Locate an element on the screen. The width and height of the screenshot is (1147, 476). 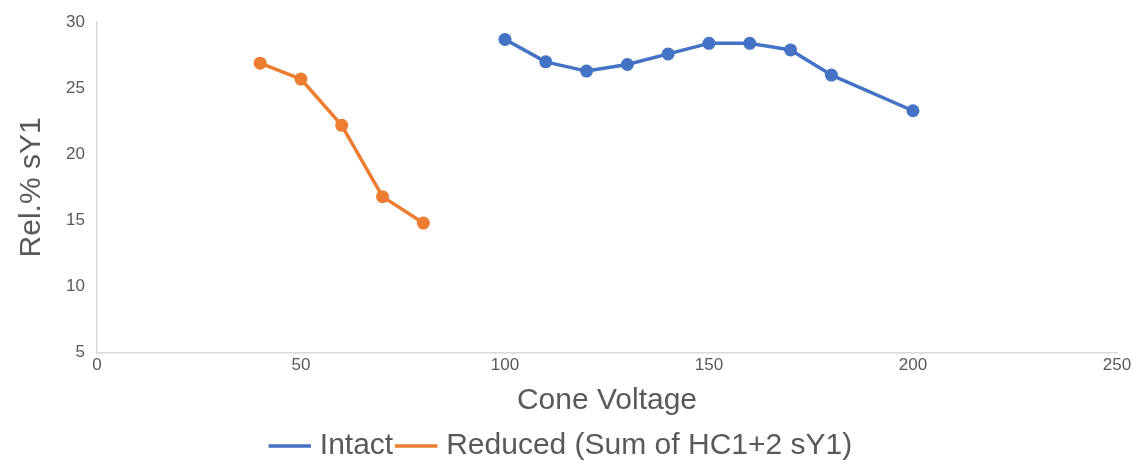
y-tick-label: 5 is located at coordinates (80, 352).